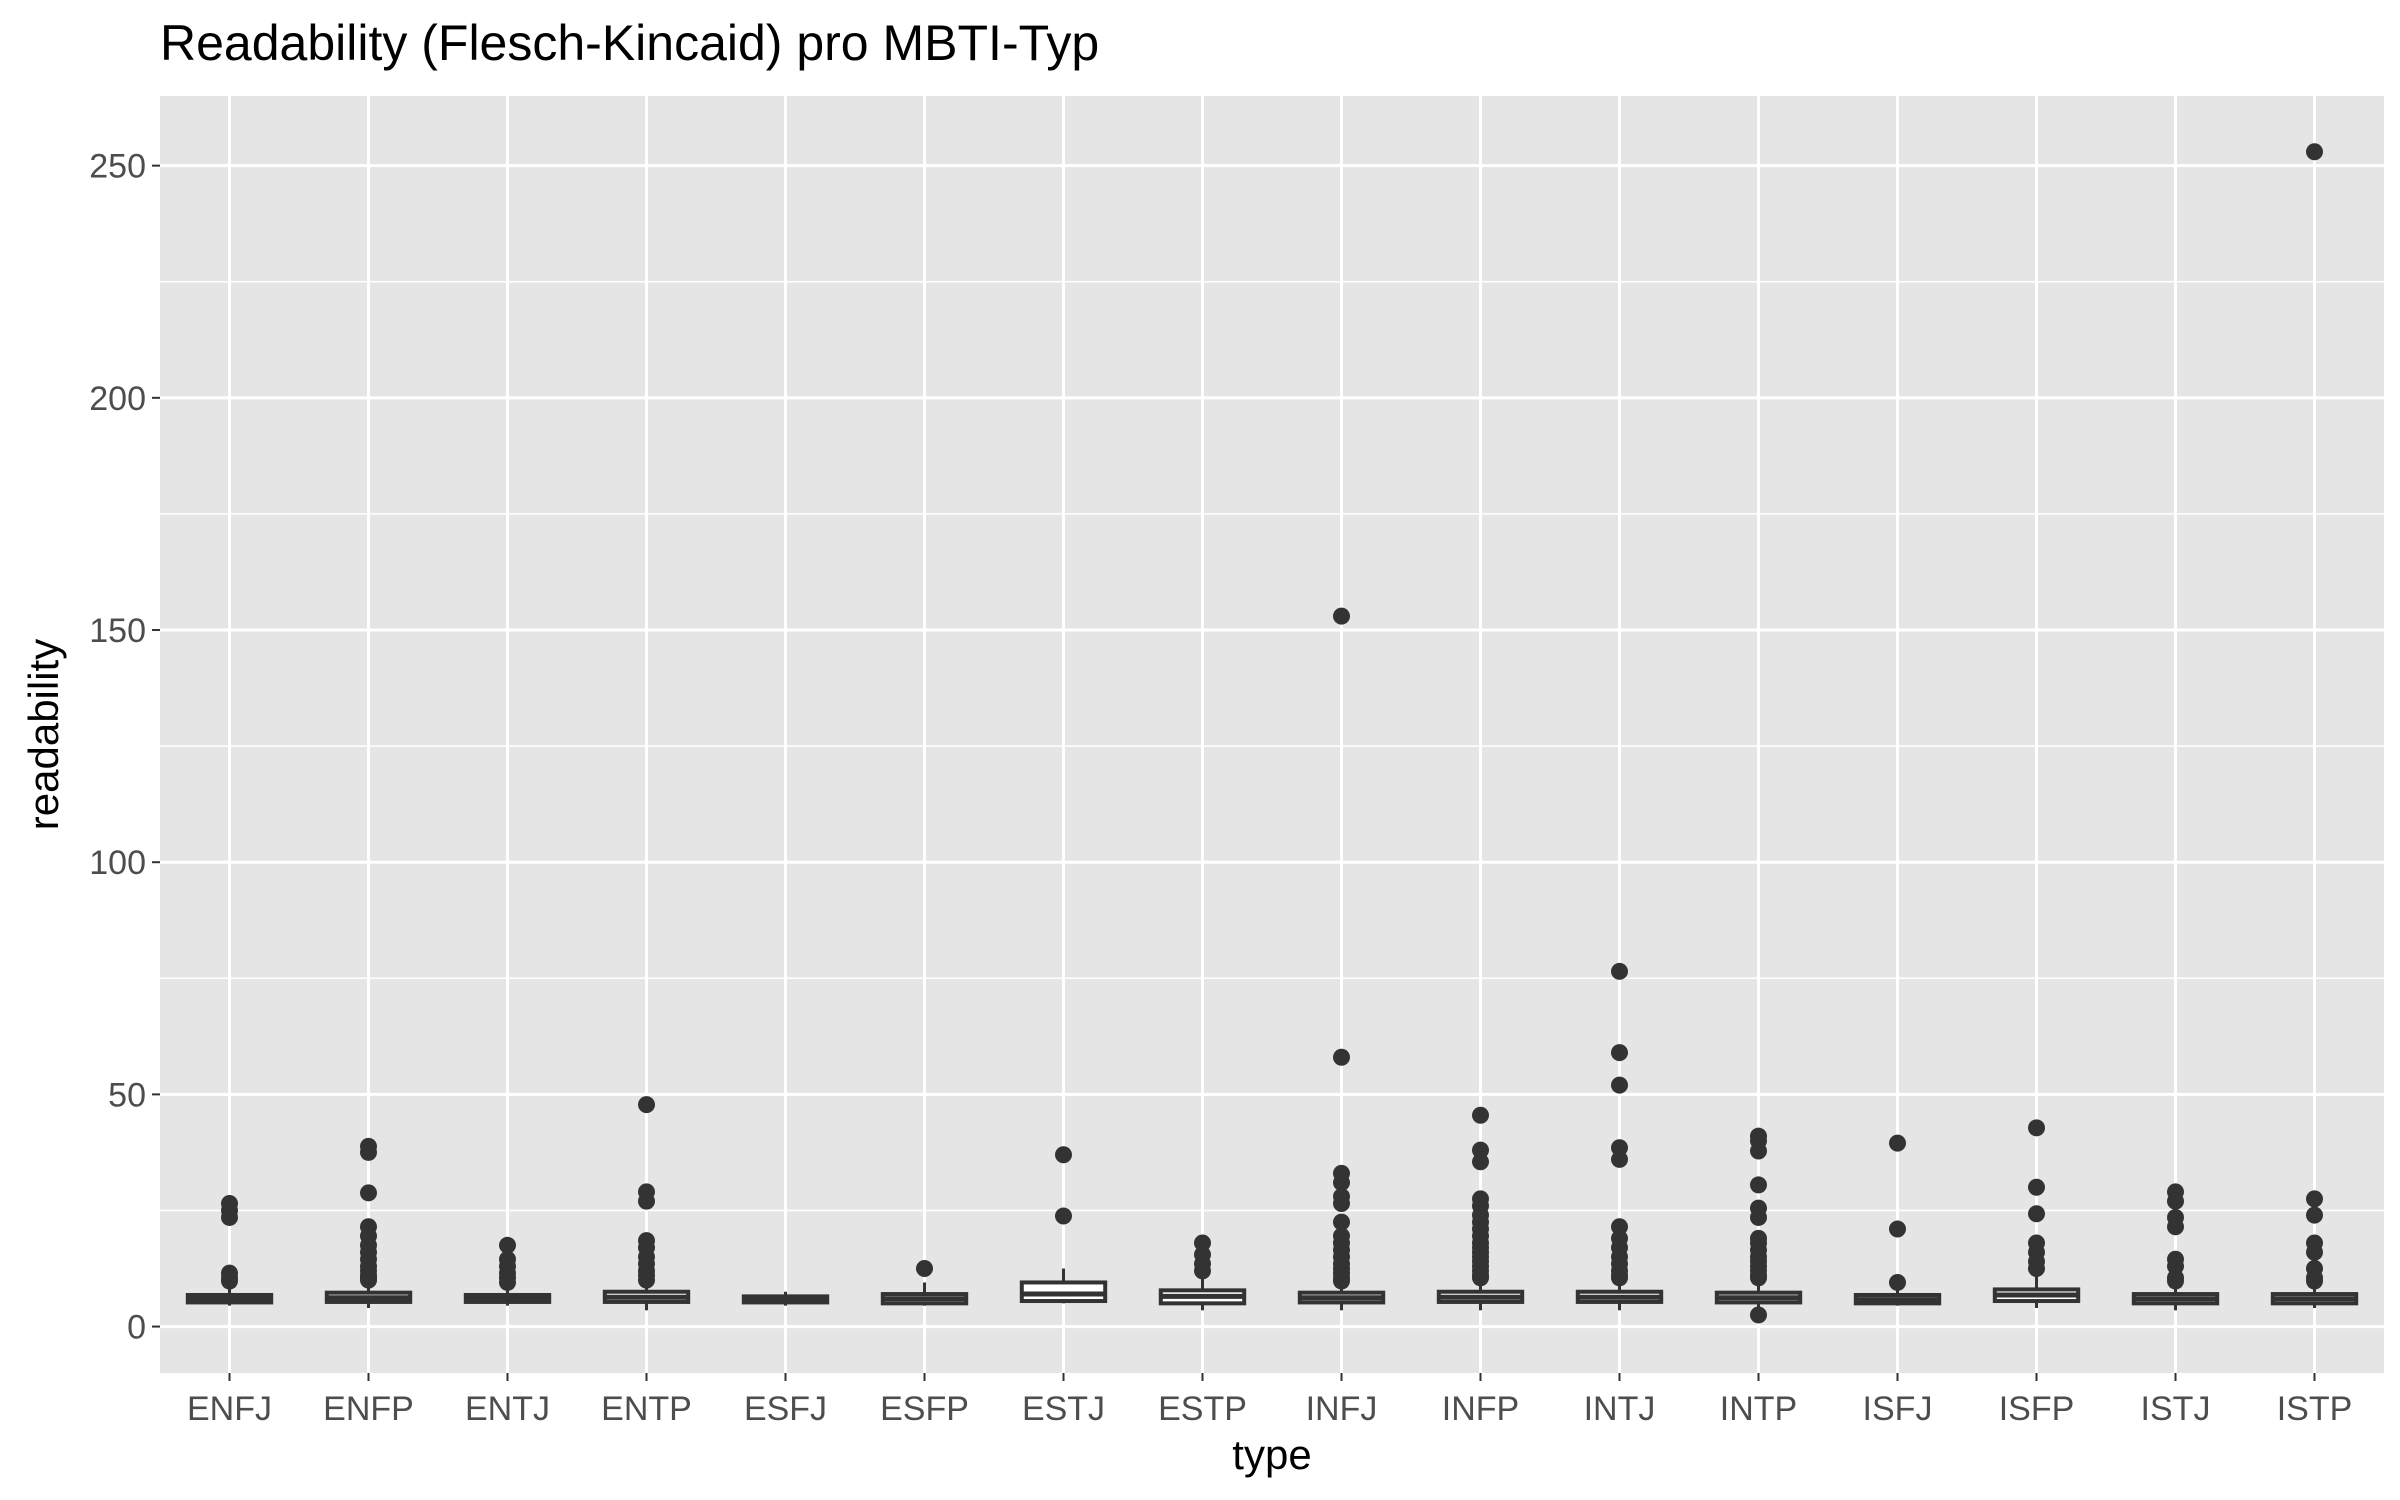  What do you see at coordinates (1341, 959) in the screenshot?
I see `box-group-infj` at bounding box center [1341, 959].